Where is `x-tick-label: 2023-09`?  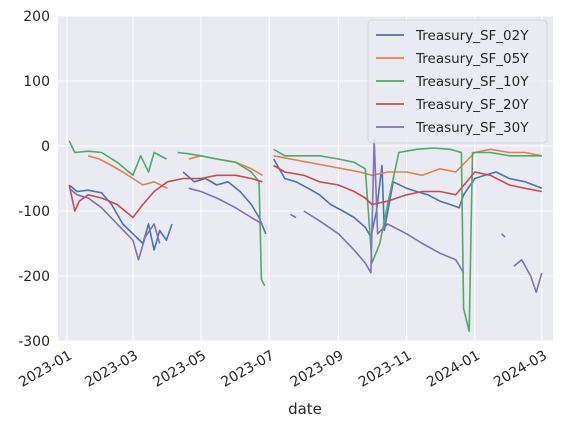
x-tick-label: 2023-09 is located at coordinates (317, 369).